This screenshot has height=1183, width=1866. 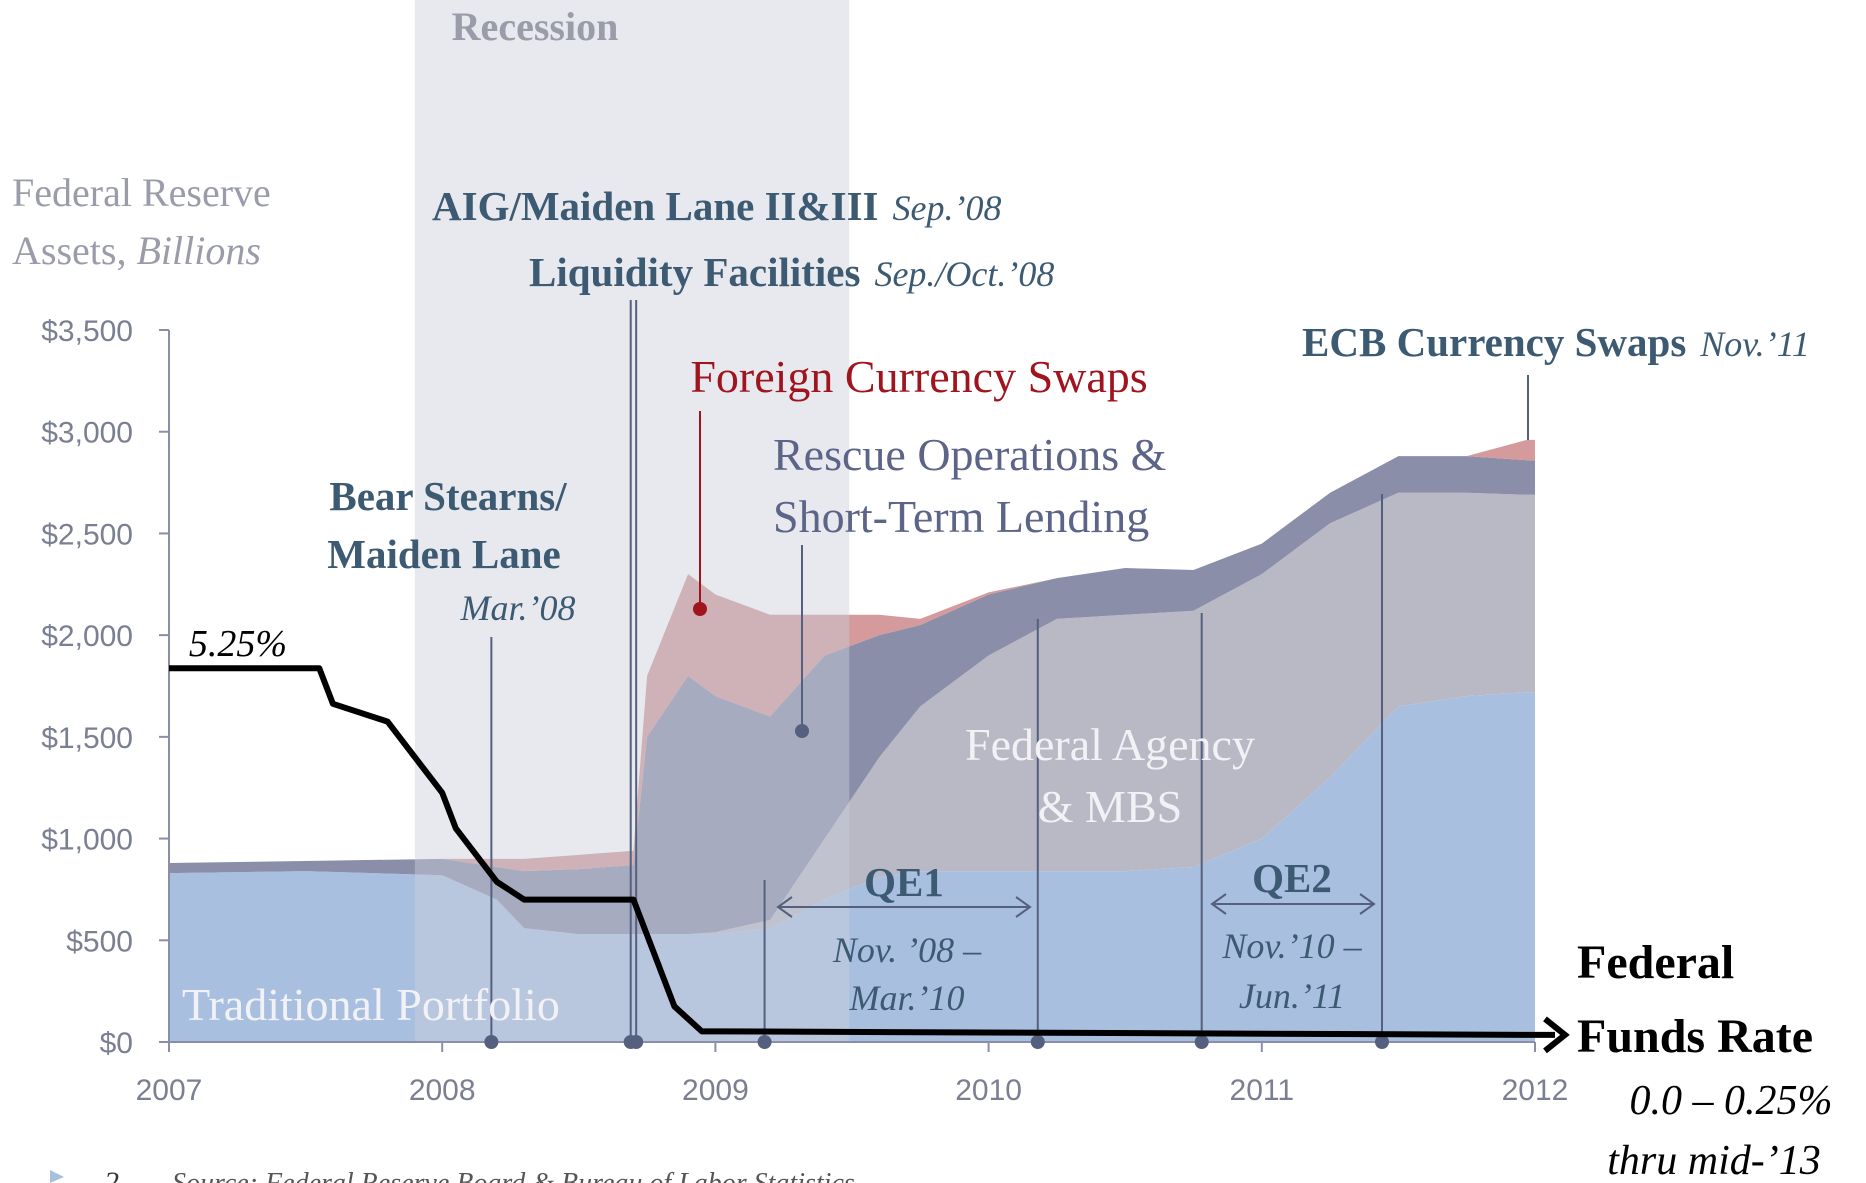 I want to click on annotation: & MBS, so click(x=1110, y=806).